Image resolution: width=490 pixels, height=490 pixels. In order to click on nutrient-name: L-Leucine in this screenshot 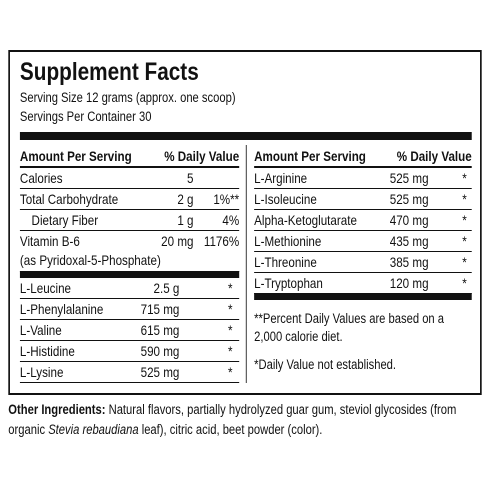, I will do `click(45, 288)`.